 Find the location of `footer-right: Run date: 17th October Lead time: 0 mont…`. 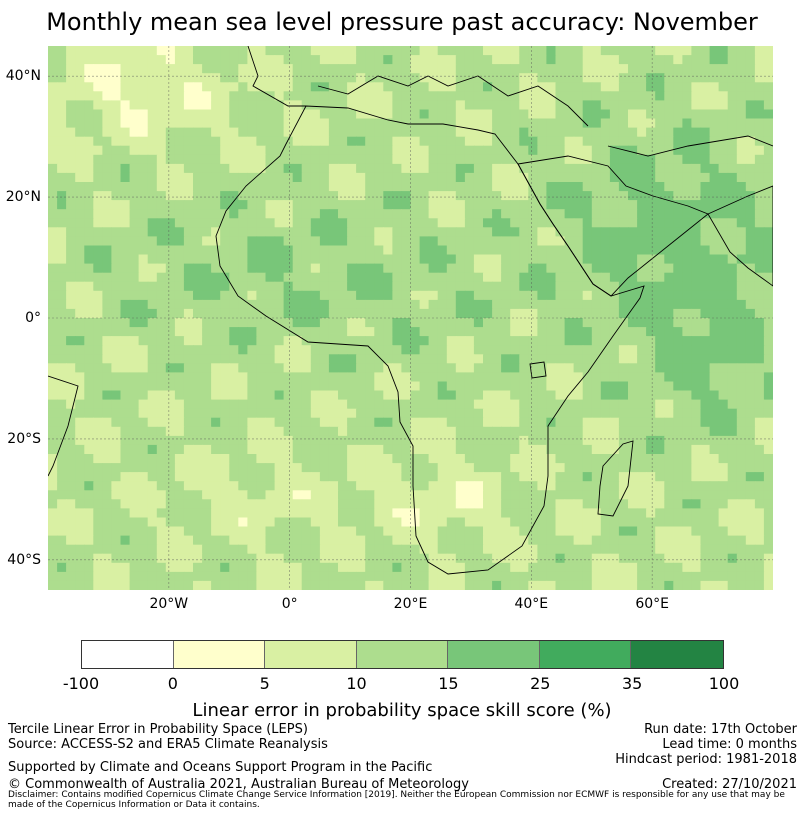

footer-right: Run date: 17th October Lead time: 0 mont… is located at coordinates (706, 744).